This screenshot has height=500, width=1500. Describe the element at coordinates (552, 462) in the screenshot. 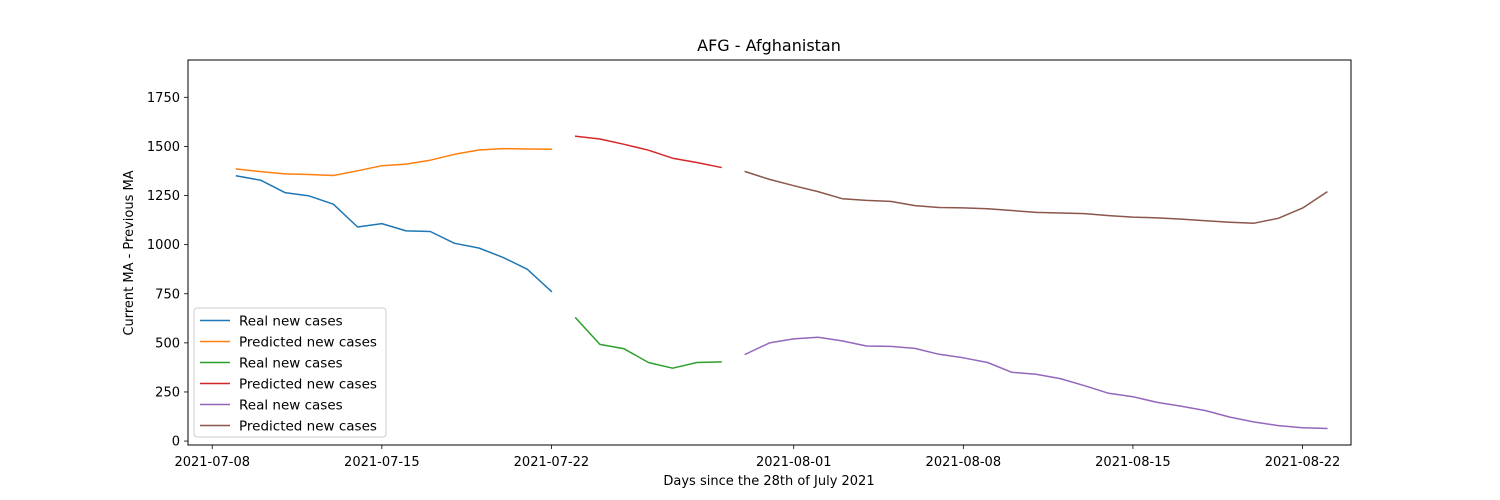

I see `x-tick-label: 2021-07-22` at that location.